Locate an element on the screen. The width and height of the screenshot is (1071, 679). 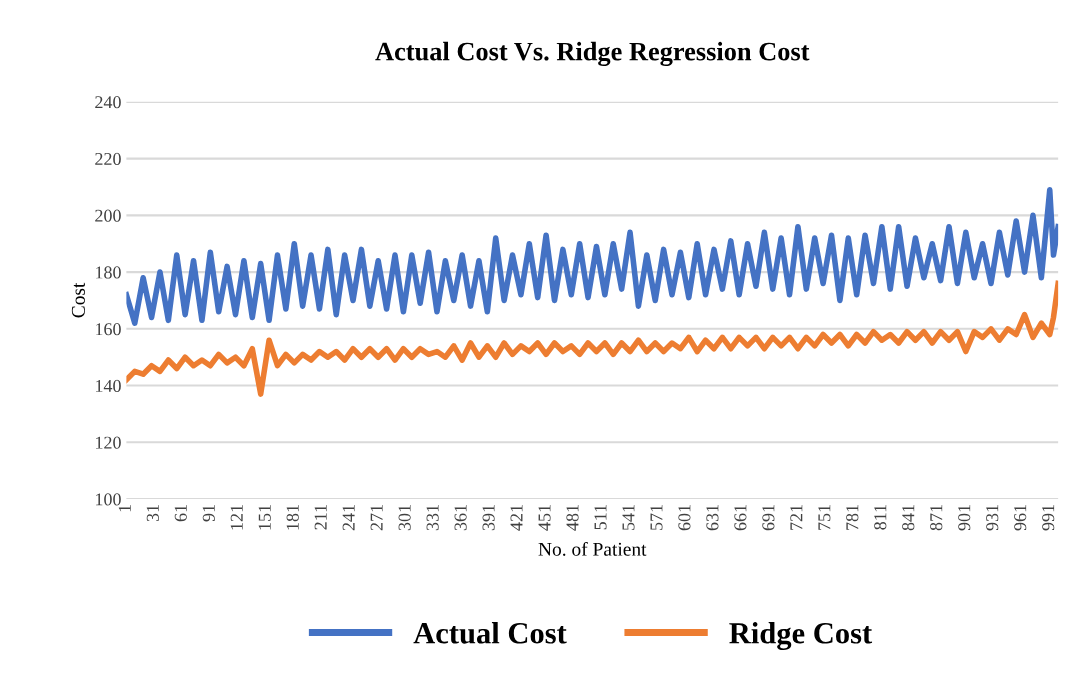
y-tick-label: 120 is located at coordinates (108, 442).